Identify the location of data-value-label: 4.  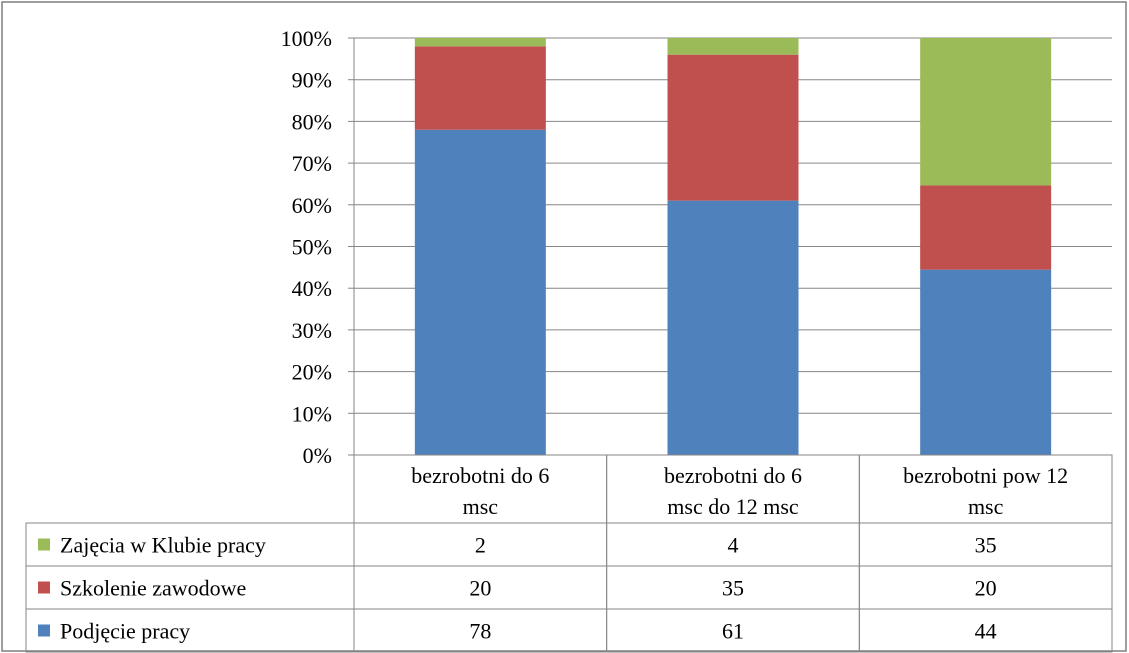
(733, 545).